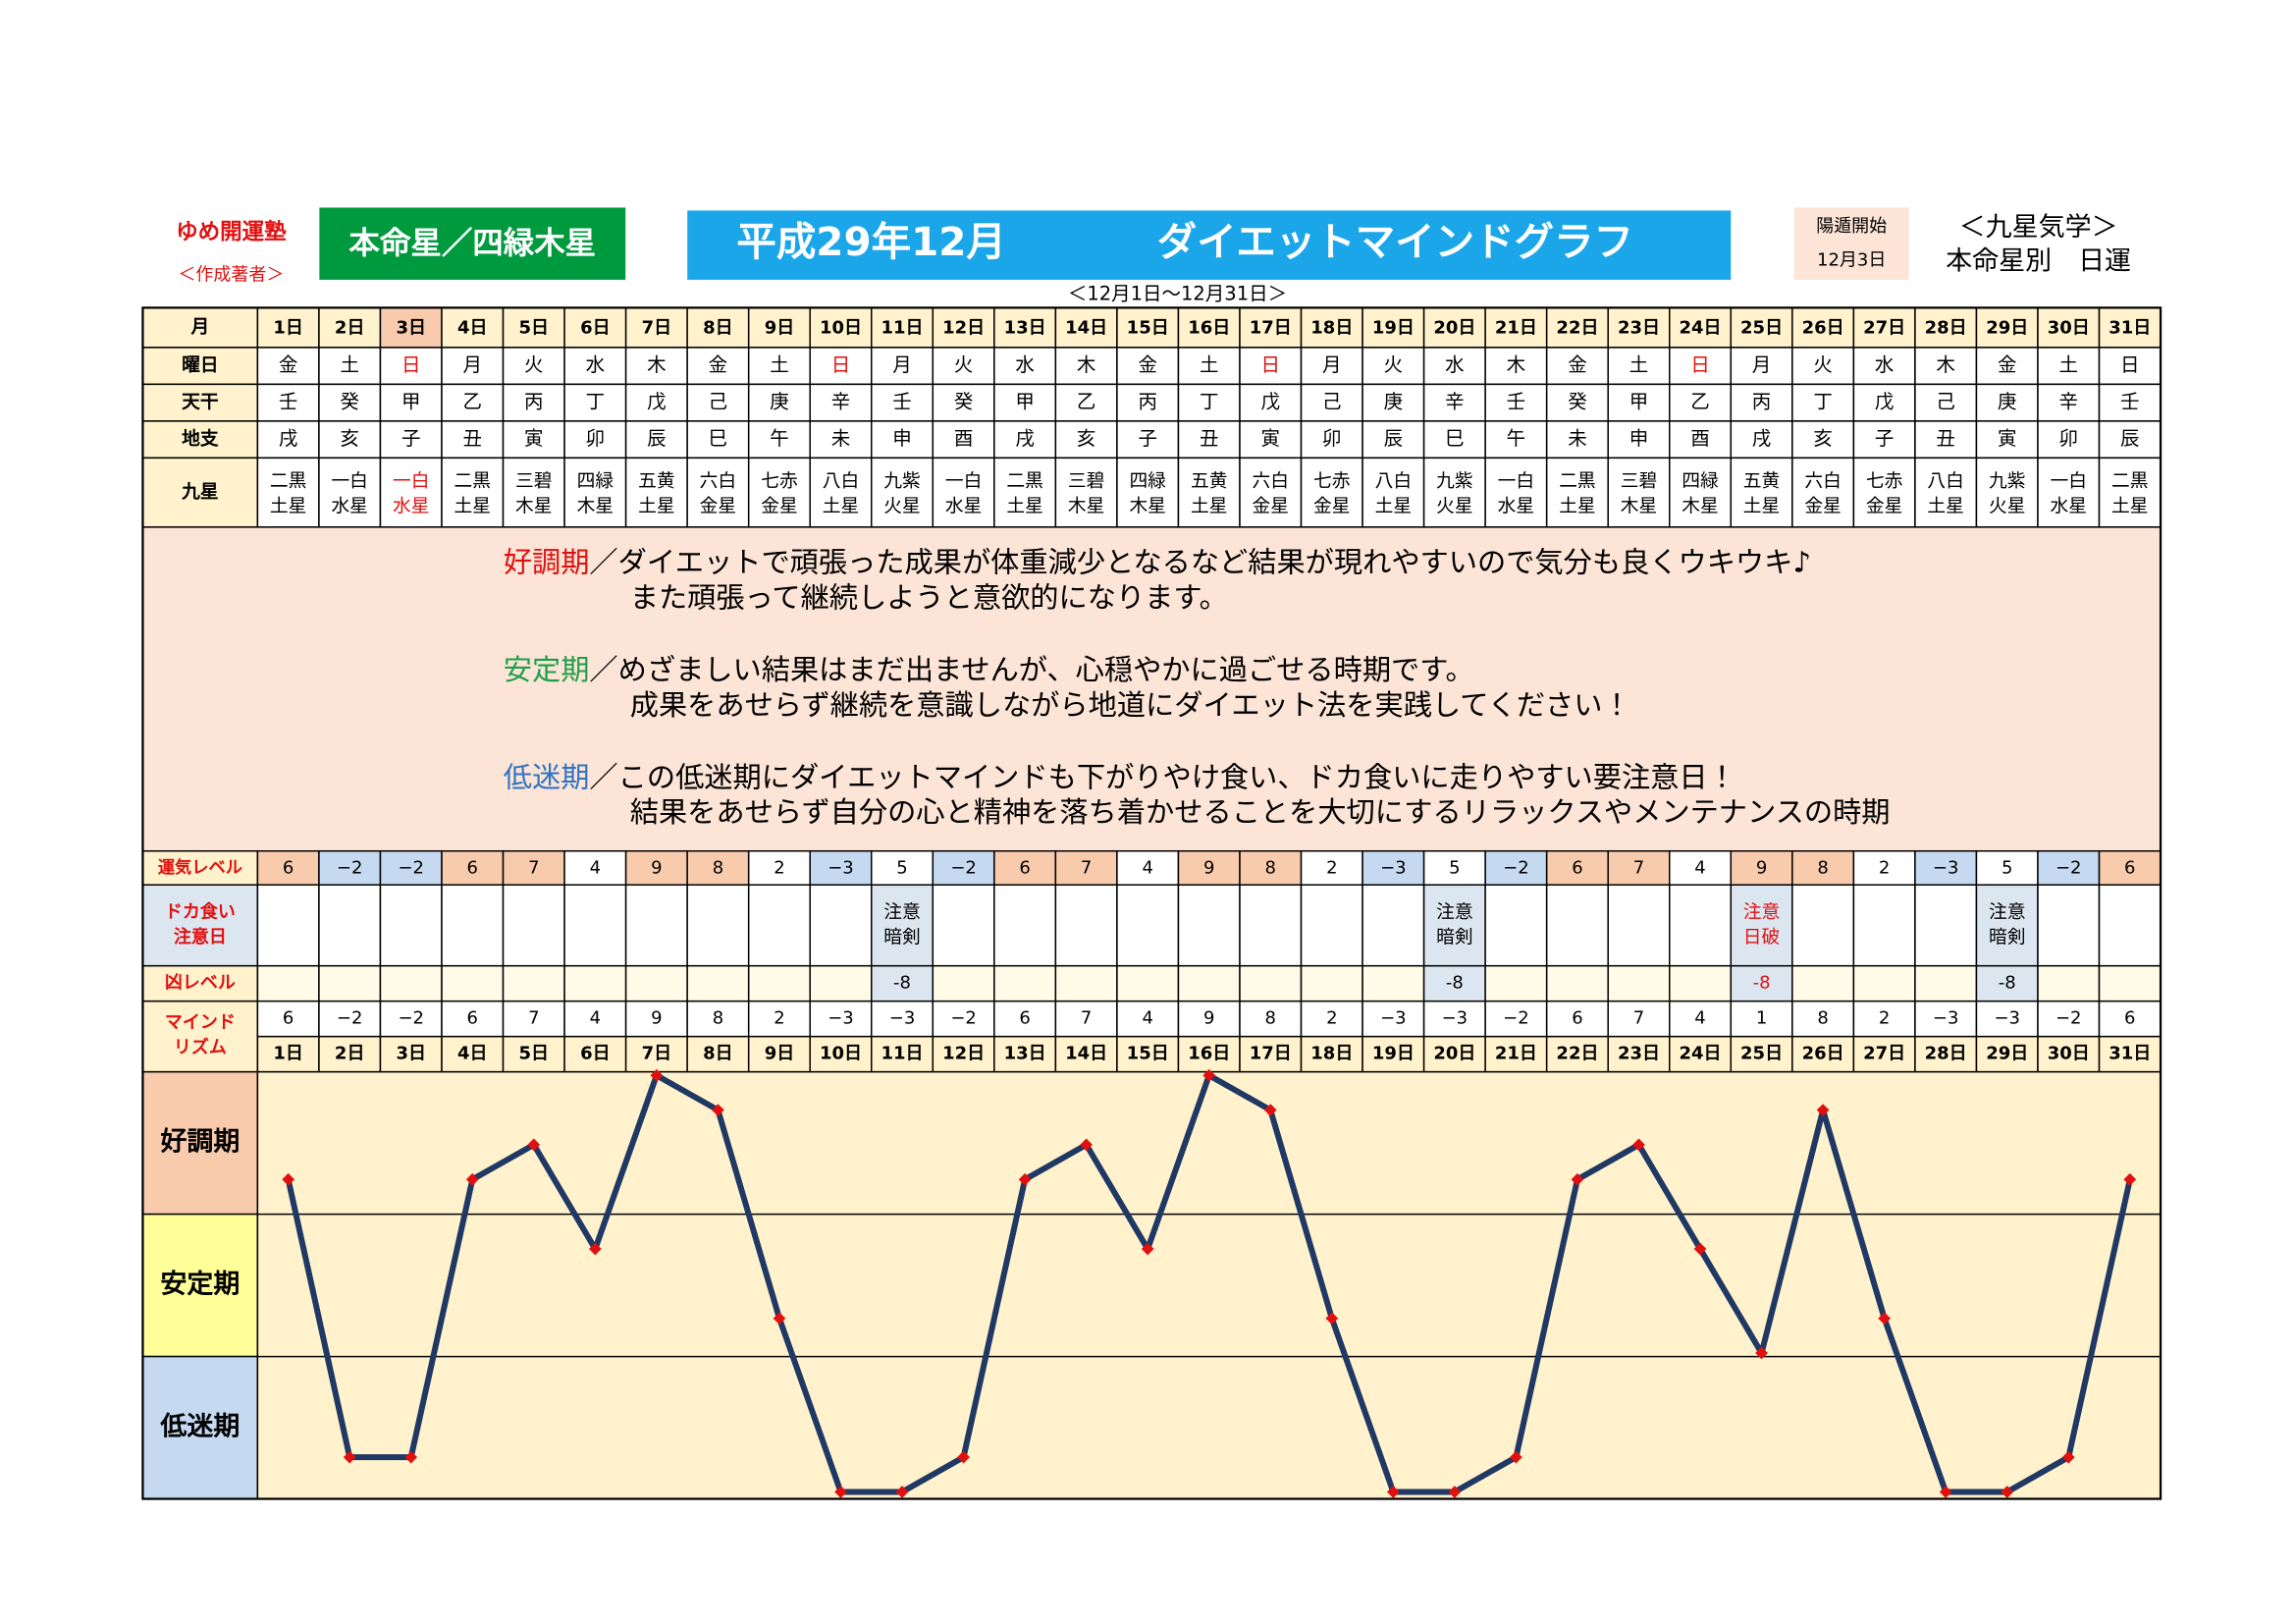 The height and width of the screenshot is (1624, 2296). I want to click on kyusei-text: 金星, so click(779, 506).